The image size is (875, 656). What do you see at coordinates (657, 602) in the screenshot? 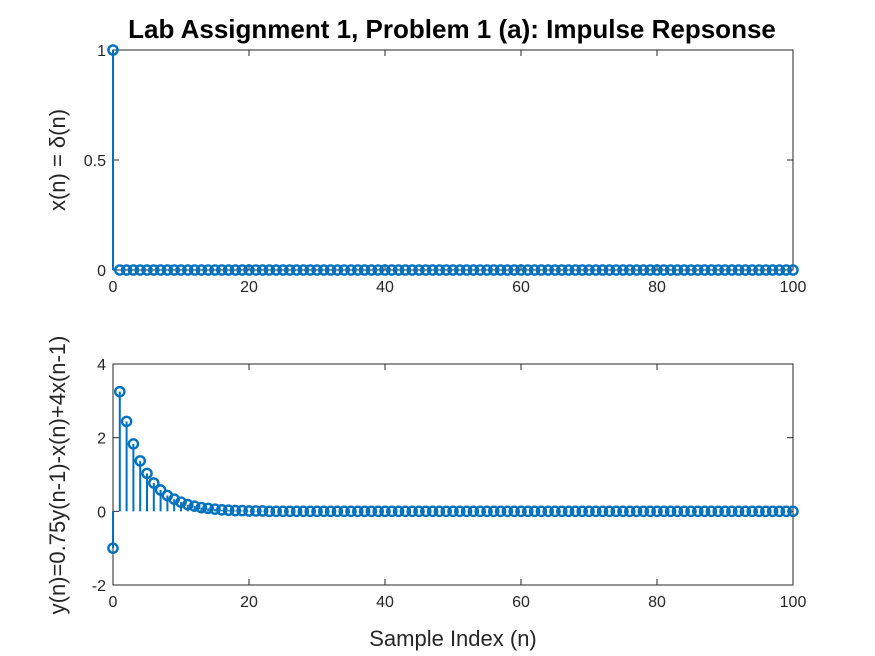
I see `bottom-x-tick-label: 80` at bounding box center [657, 602].